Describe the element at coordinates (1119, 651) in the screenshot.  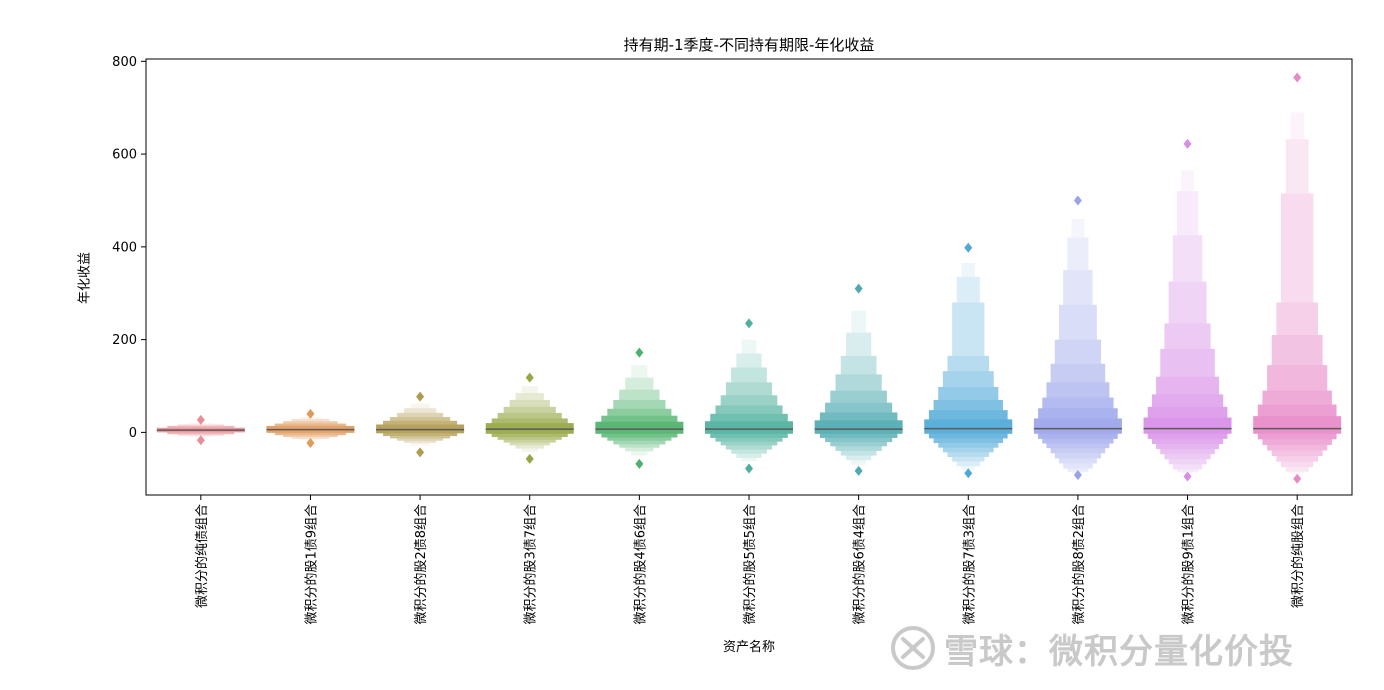
I see `watermark-text: 雪球：微积分量化价投` at that location.